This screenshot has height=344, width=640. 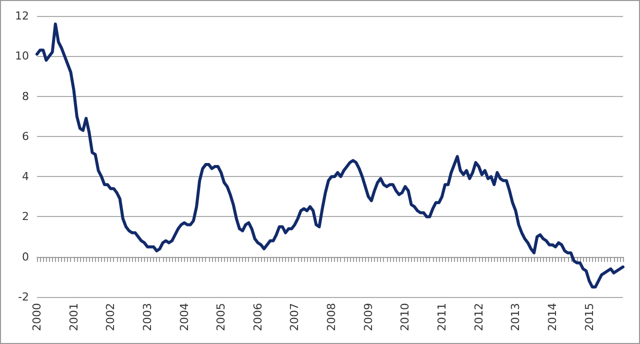 What do you see at coordinates (25, 217) in the screenshot?
I see `y-tick-label: 2` at bounding box center [25, 217].